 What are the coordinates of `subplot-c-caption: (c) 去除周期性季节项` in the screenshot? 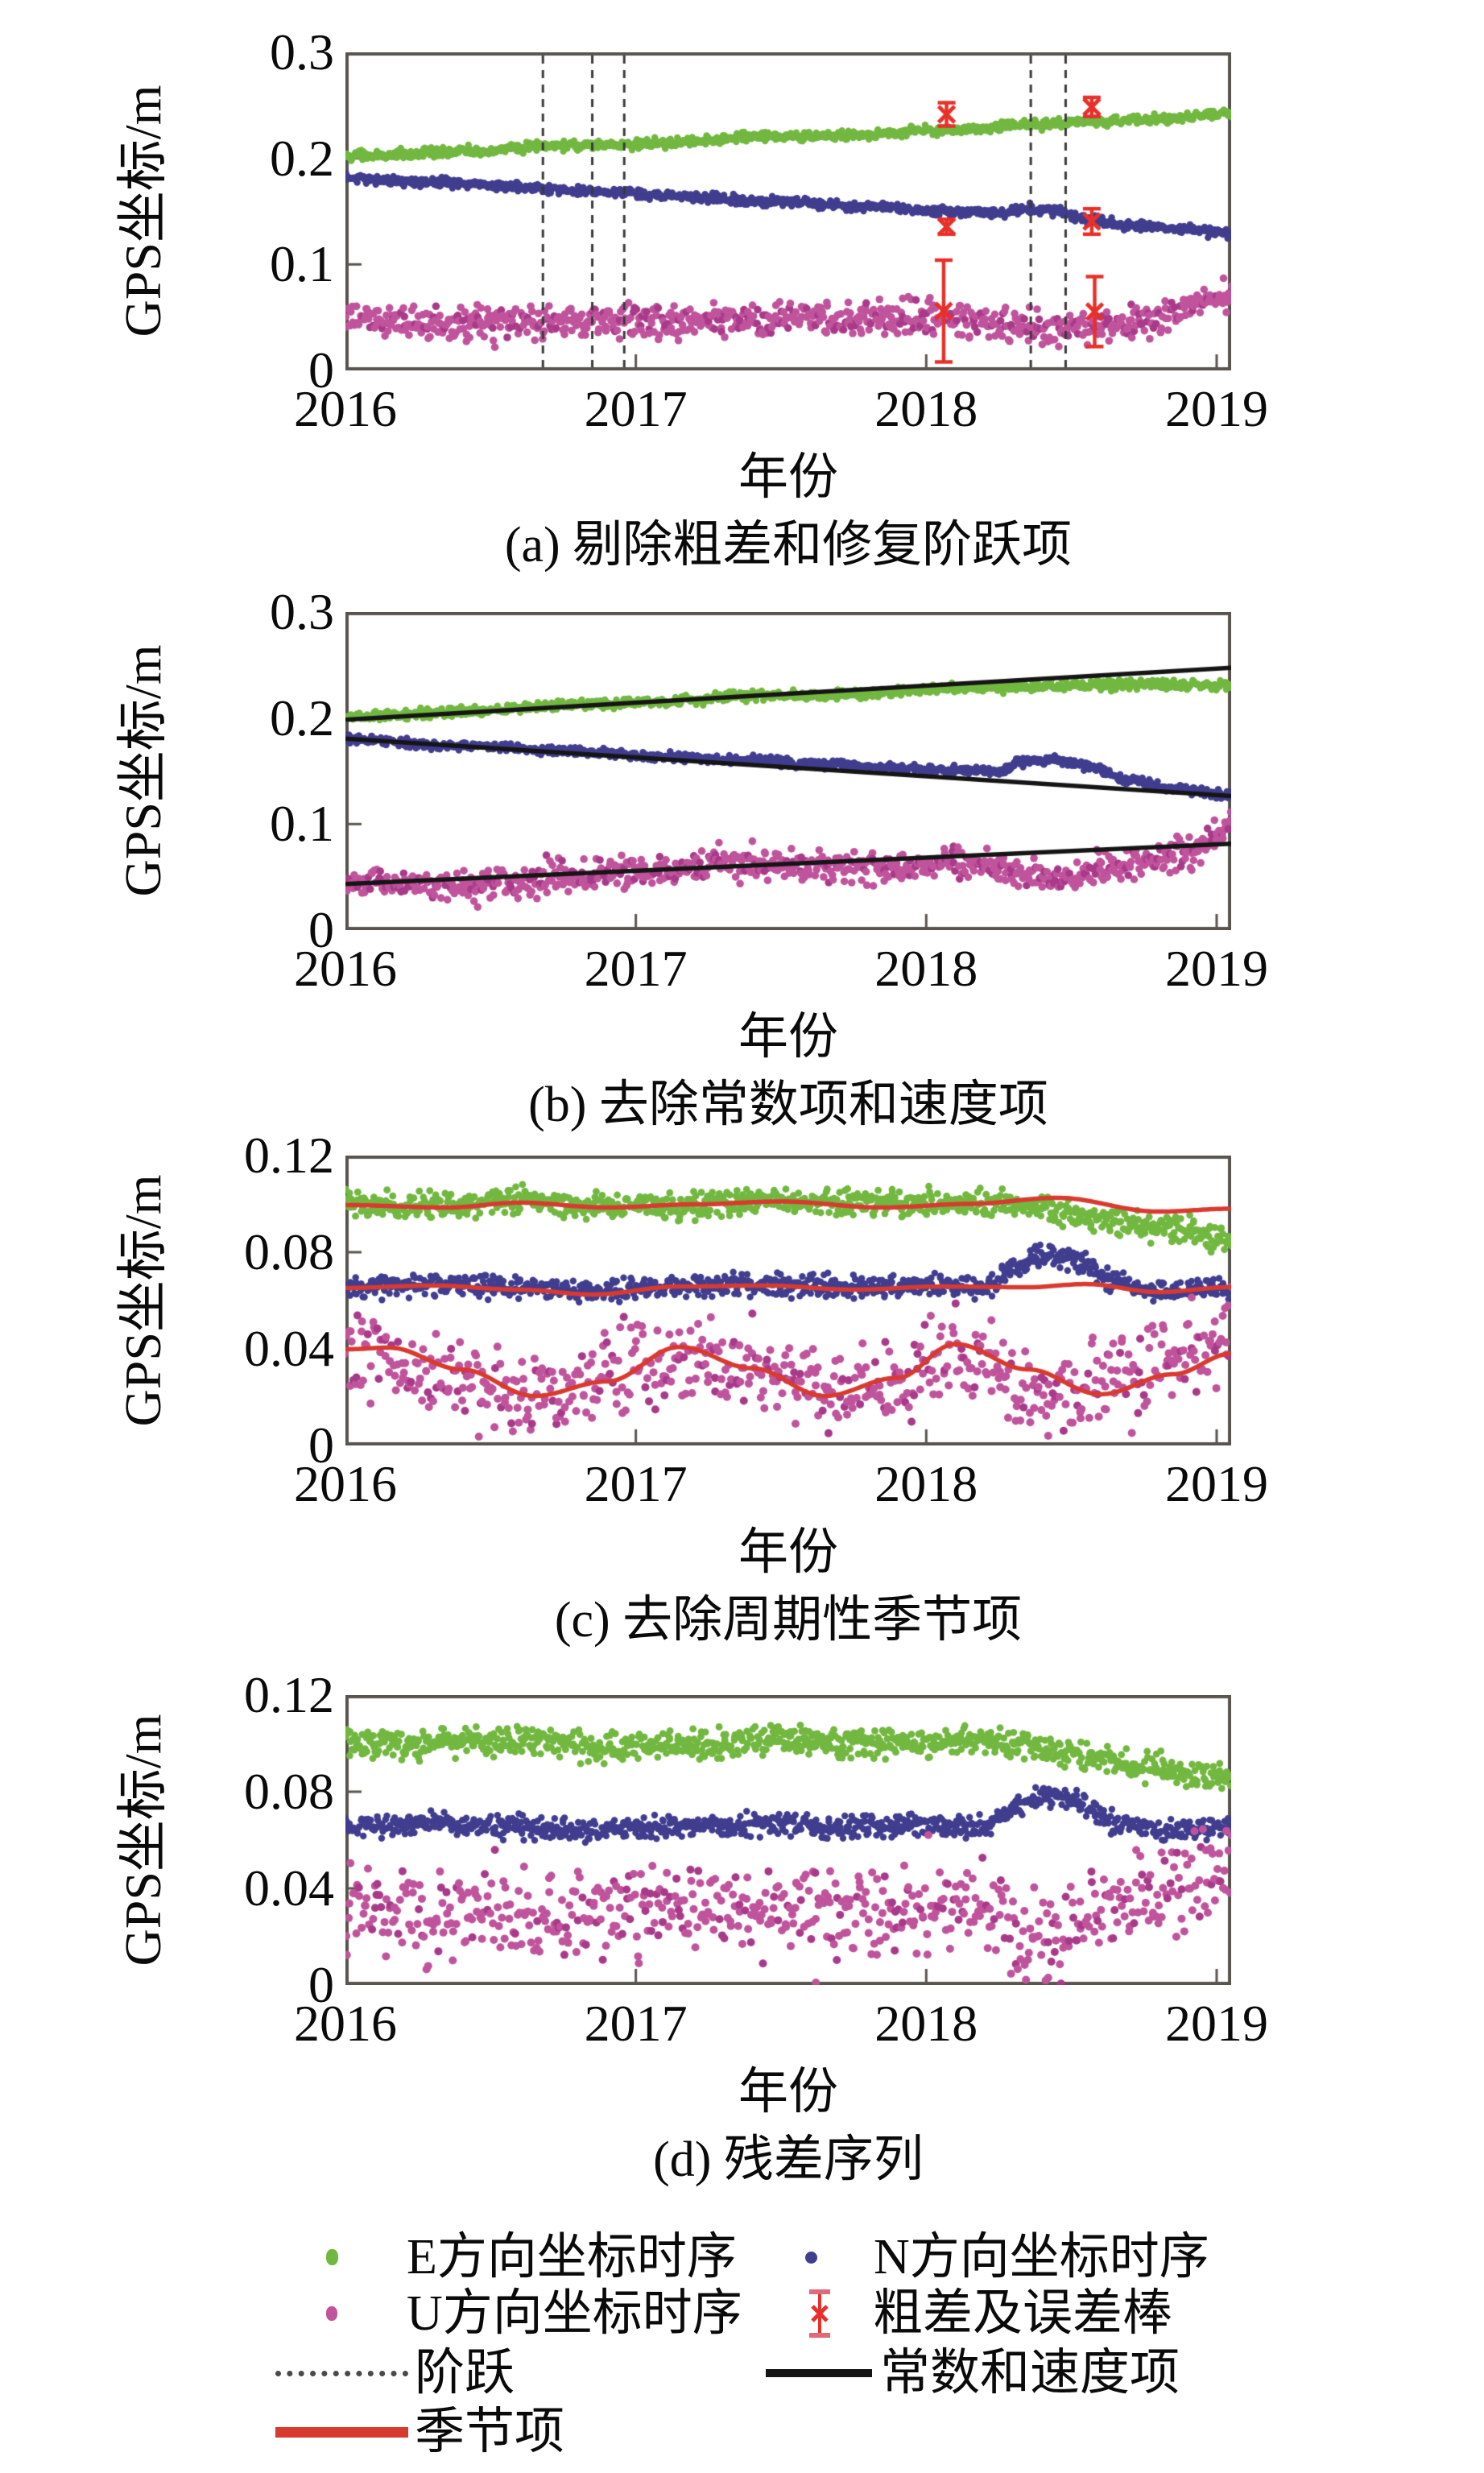 It's located at (788, 1620).